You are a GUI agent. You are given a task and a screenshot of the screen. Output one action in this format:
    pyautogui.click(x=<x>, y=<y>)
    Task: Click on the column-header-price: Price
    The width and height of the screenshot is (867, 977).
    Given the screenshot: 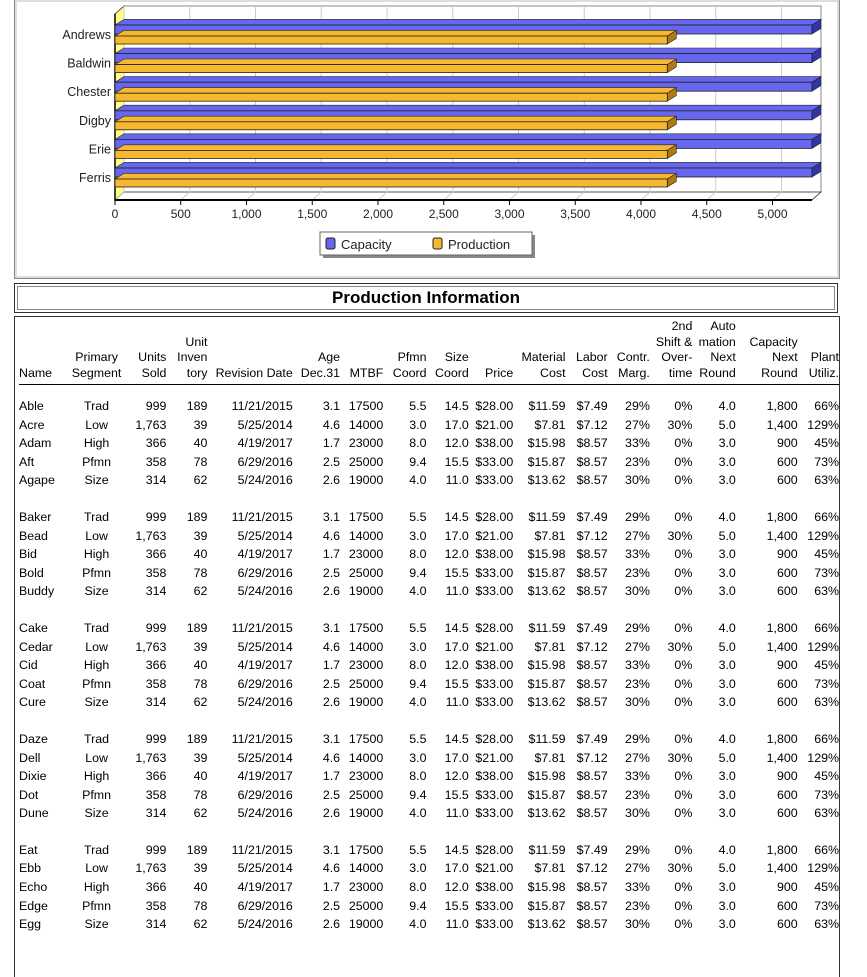 What is the action you would take?
    pyautogui.click(x=491, y=352)
    